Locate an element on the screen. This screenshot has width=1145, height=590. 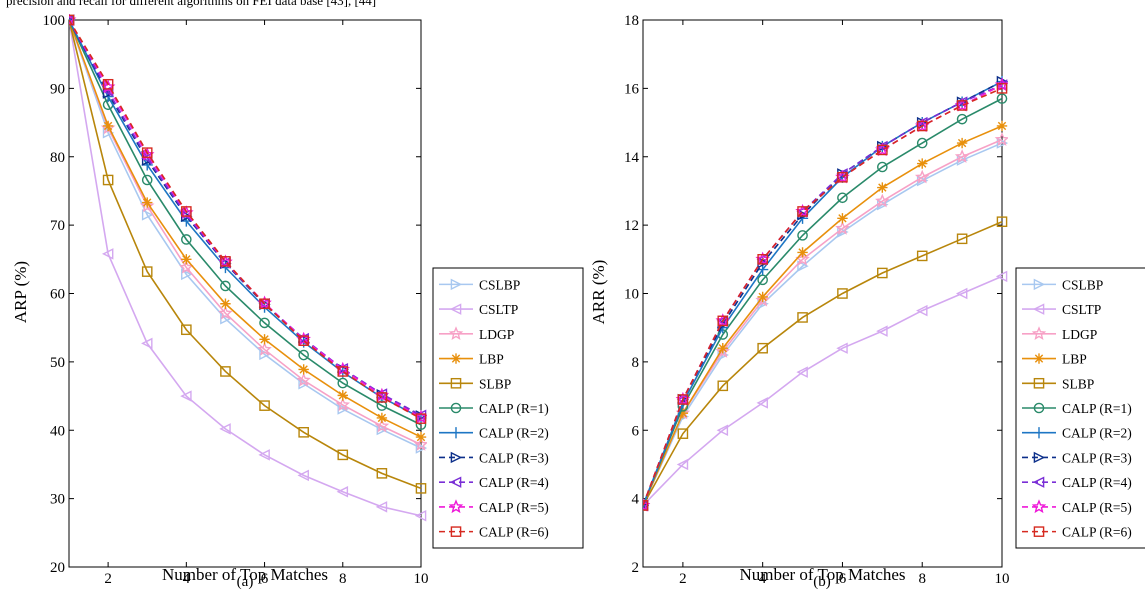
y-tick-label: 70 is located at coordinates (57, 226).